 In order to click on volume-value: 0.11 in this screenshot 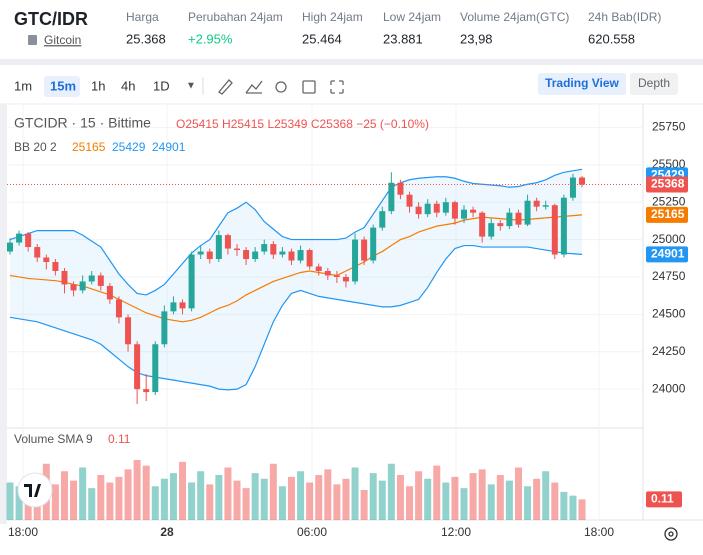, I will do `click(119, 439)`.